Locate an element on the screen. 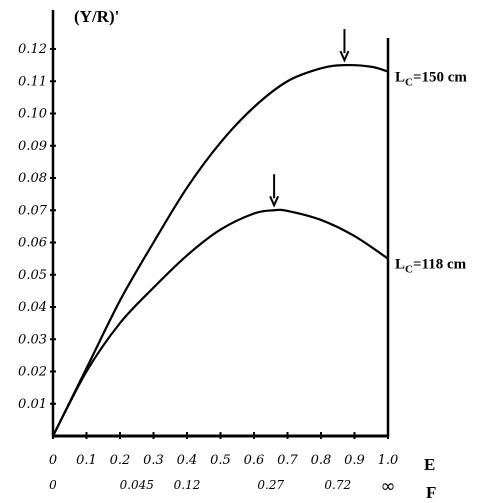 This screenshot has width=500, height=503. x-tick-label-f: 0.045 is located at coordinates (137, 485).